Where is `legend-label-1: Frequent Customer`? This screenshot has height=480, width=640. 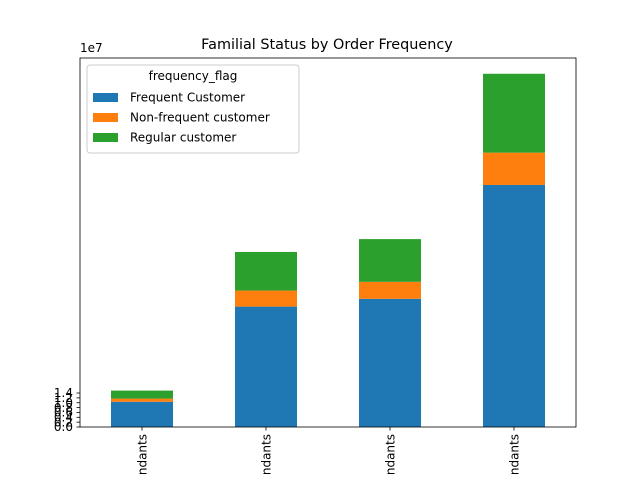 legend-label-1: Frequent Customer is located at coordinates (187, 98).